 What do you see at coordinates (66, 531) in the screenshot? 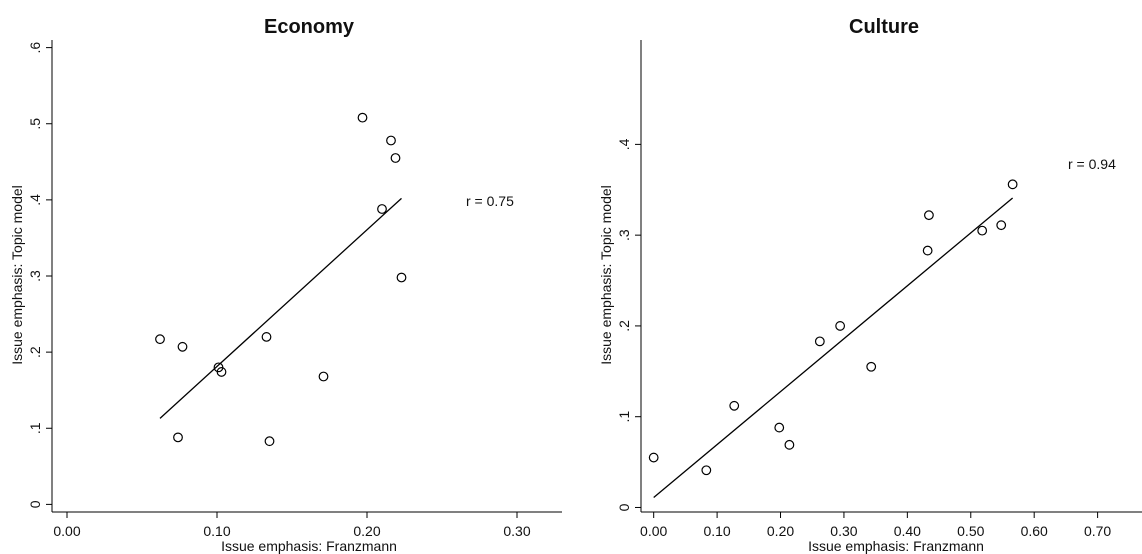
I see `economy-x-tick-label: 0.00` at bounding box center [66, 531].